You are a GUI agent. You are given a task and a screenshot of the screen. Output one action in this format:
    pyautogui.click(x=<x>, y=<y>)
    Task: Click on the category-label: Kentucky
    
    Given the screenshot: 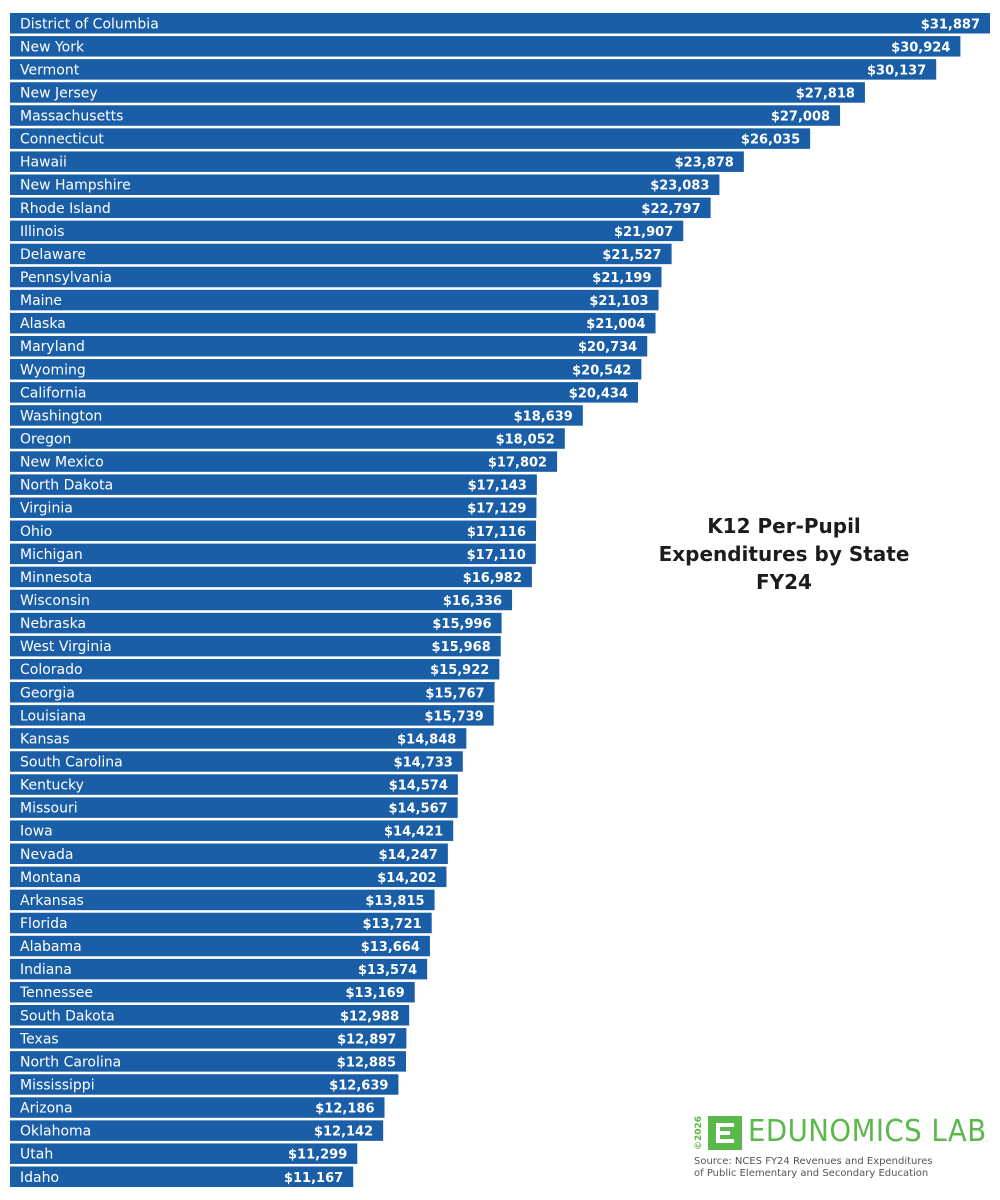 What is the action you would take?
    pyautogui.click(x=52, y=786)
    